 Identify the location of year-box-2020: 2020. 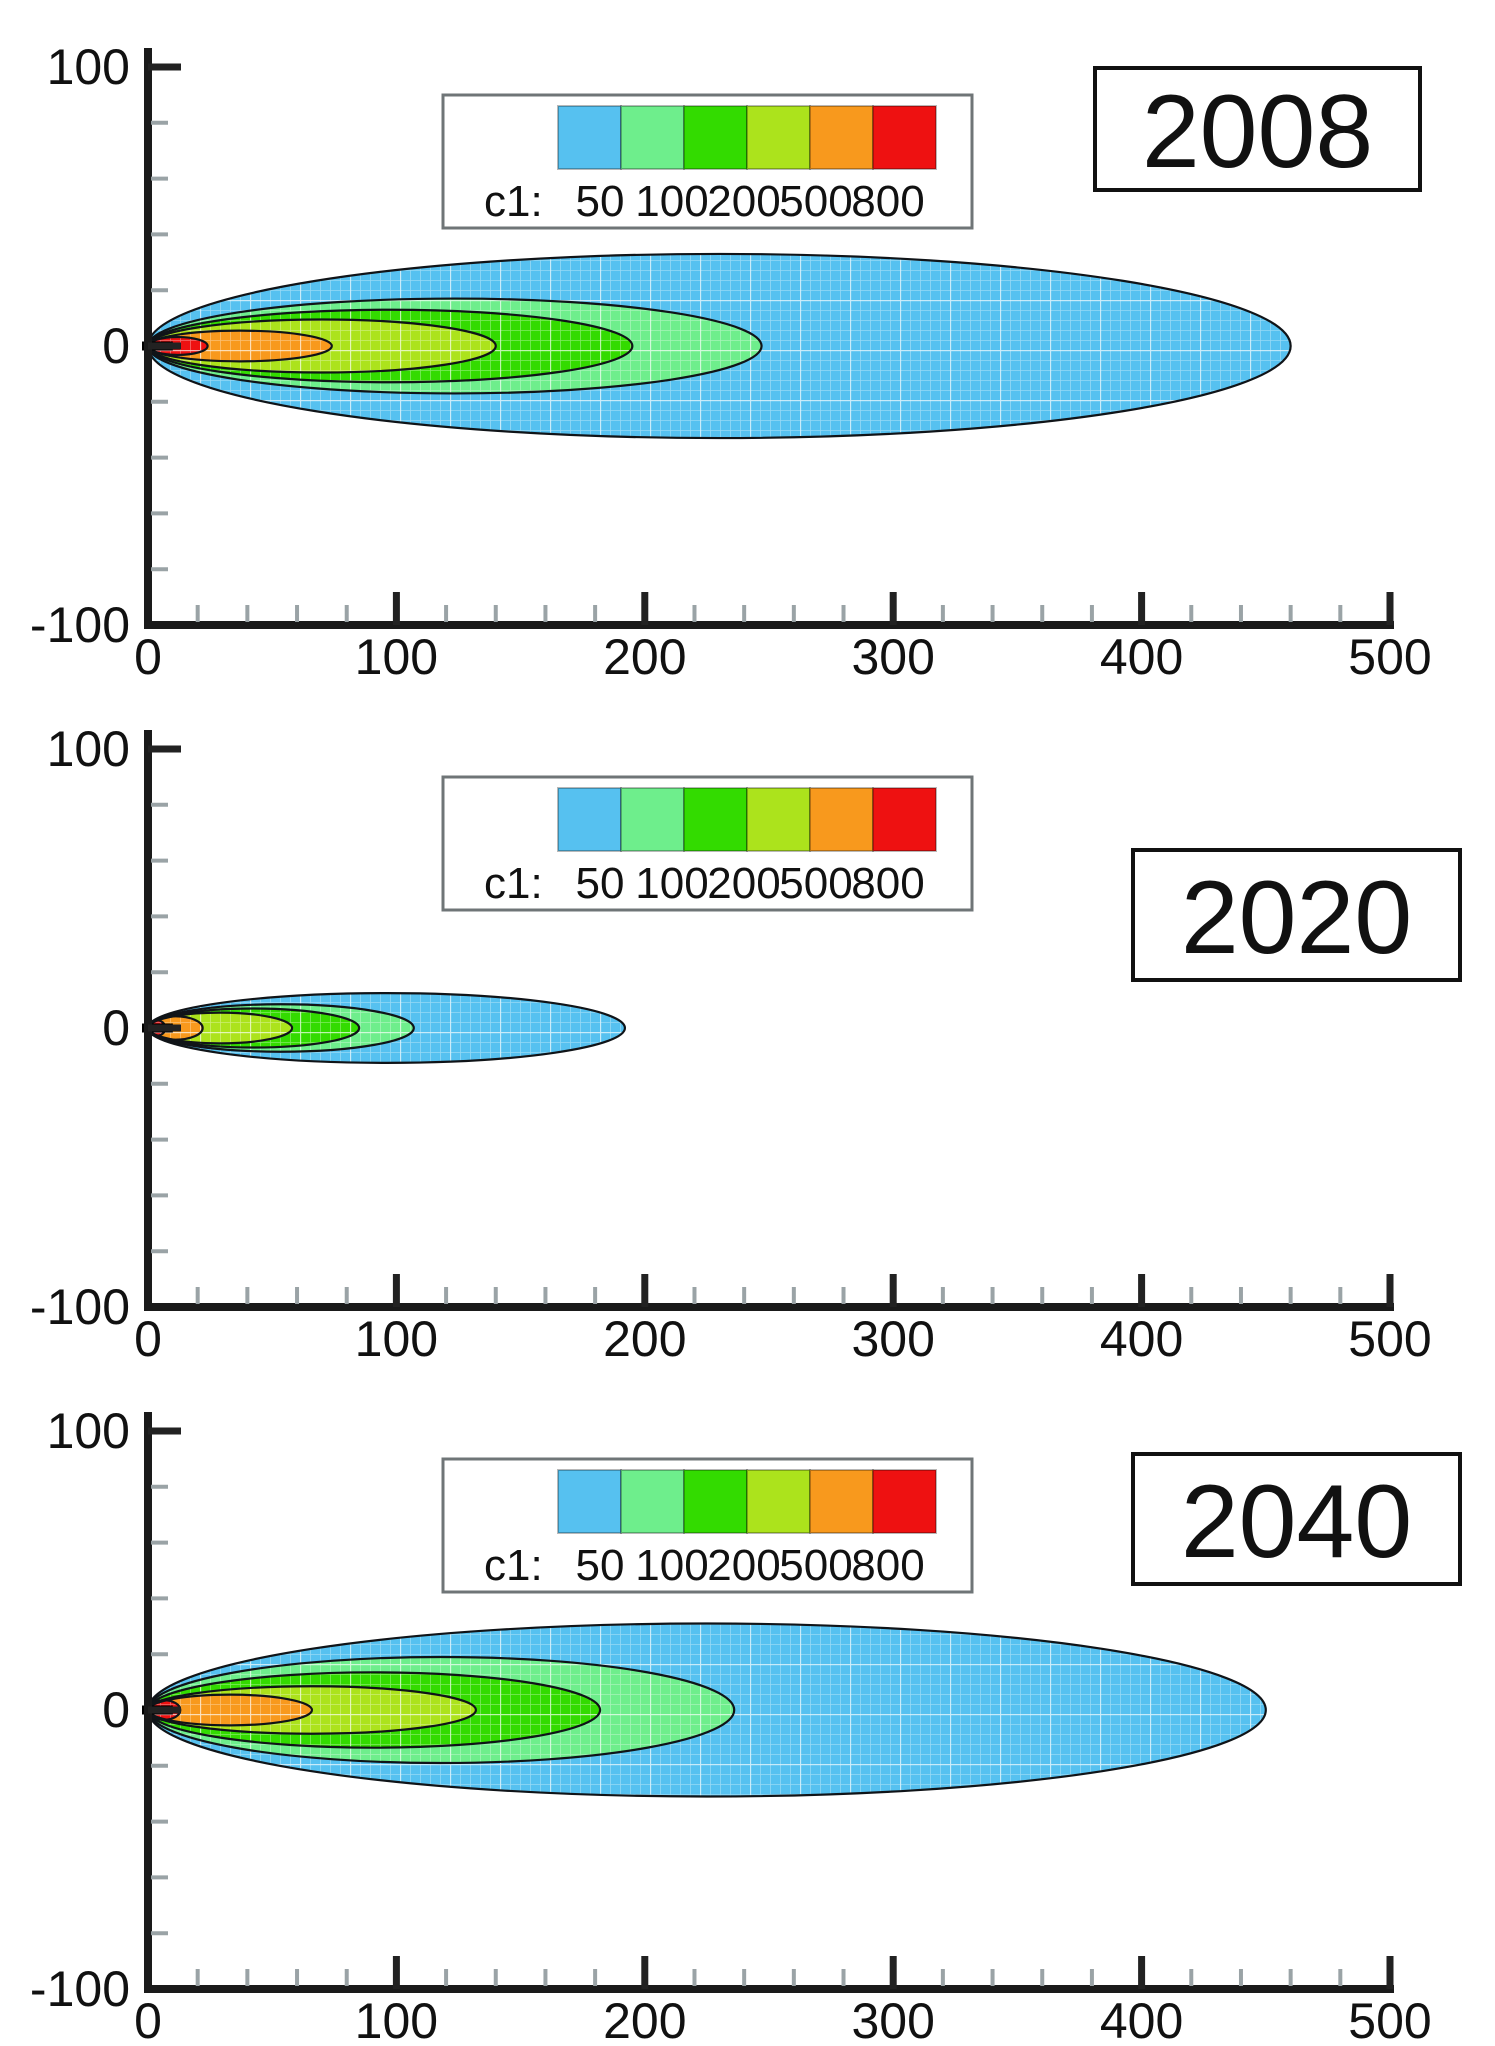
(1296, 915).